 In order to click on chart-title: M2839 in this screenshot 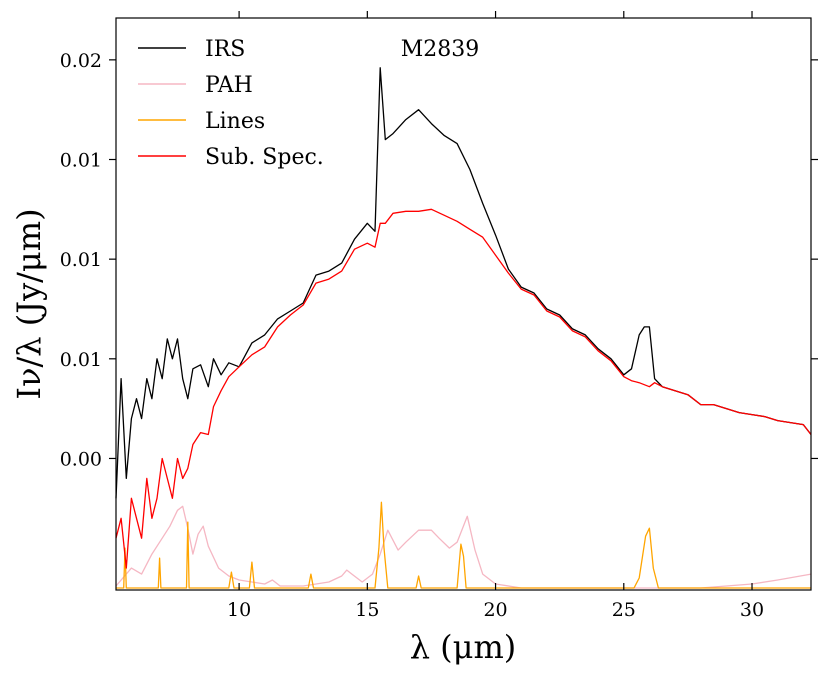, I will do `click(440, 49)`.